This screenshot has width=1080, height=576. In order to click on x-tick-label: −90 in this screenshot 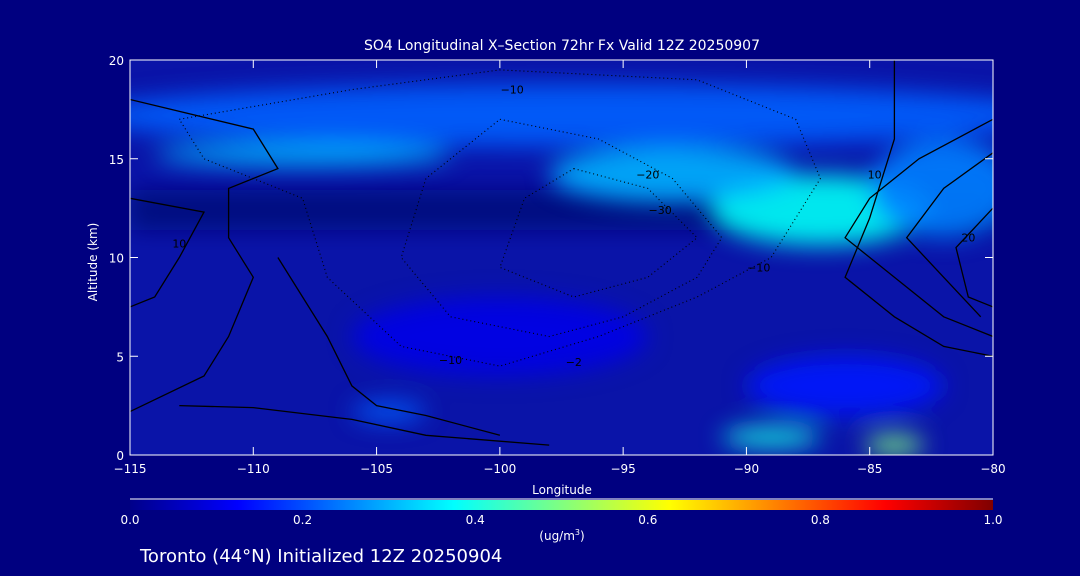, I will do `click(746, 469)`.